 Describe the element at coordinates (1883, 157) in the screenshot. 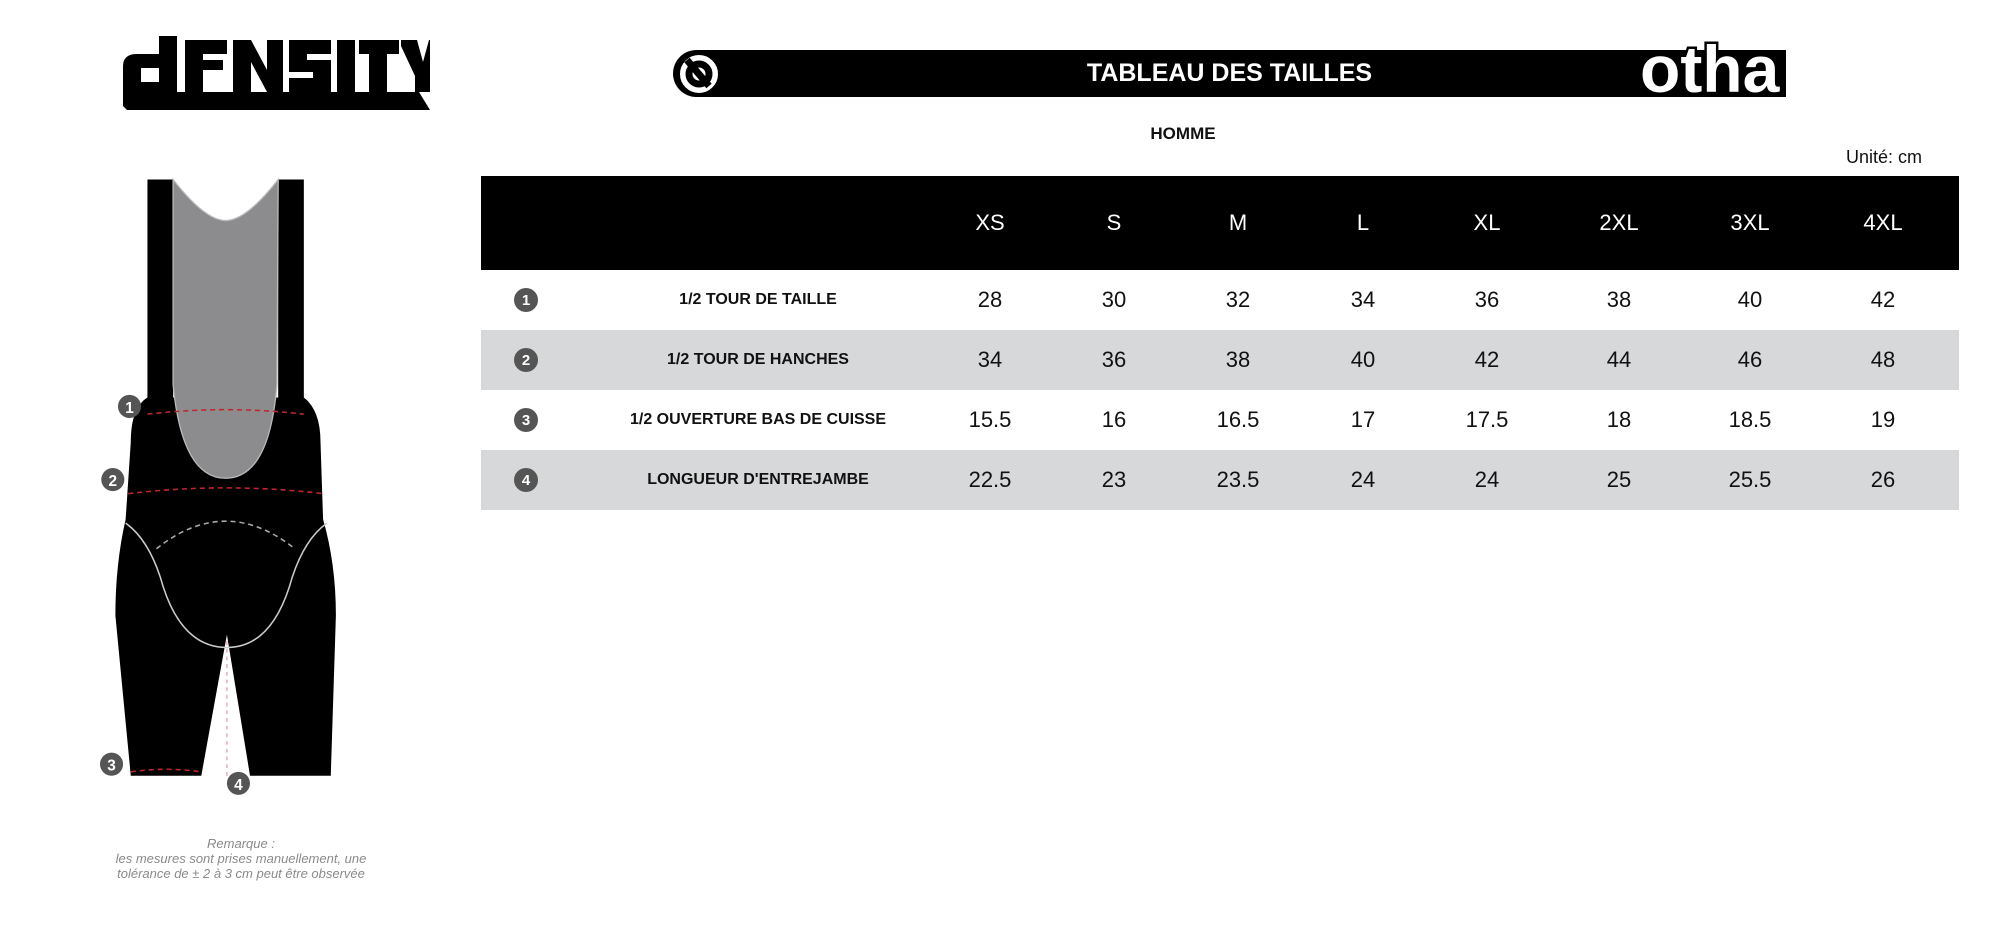

I see `unit-label: Unité: cm` at that location.